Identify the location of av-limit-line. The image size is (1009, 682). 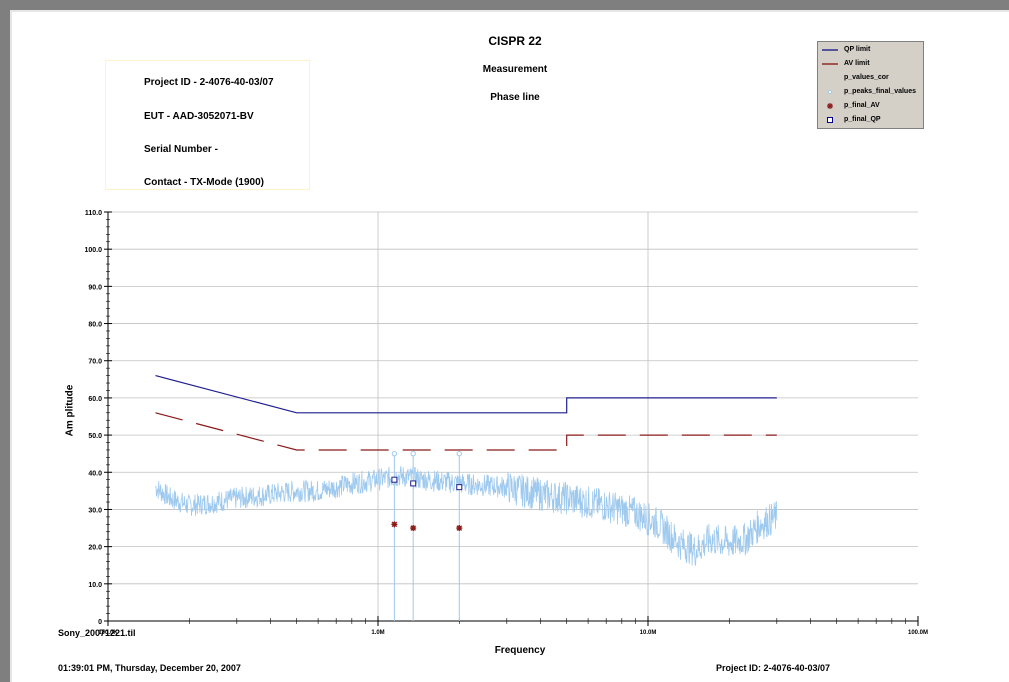
(466, 431).